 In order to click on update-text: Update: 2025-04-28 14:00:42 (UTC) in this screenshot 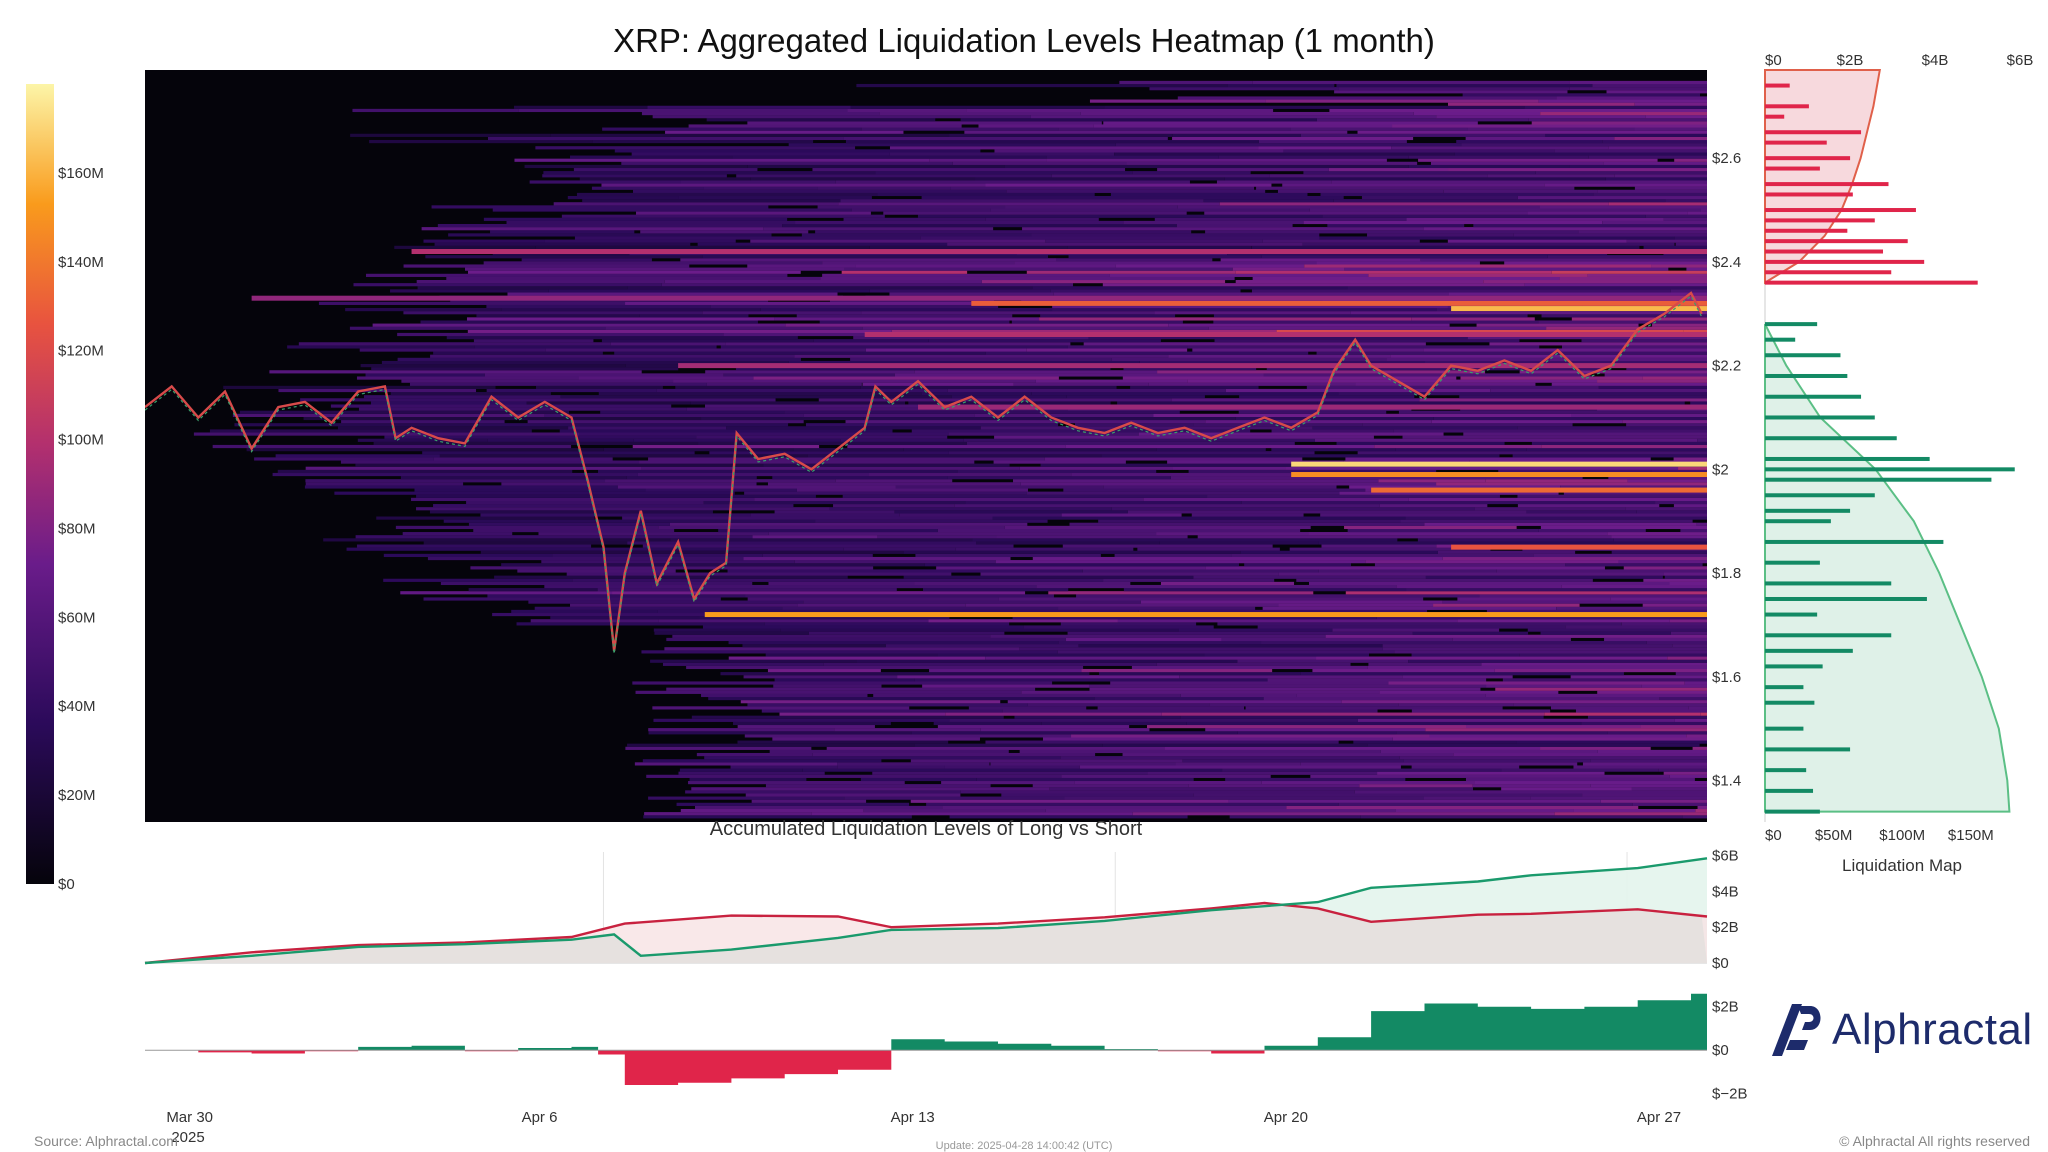, I will do `click(1024, 1146)`.